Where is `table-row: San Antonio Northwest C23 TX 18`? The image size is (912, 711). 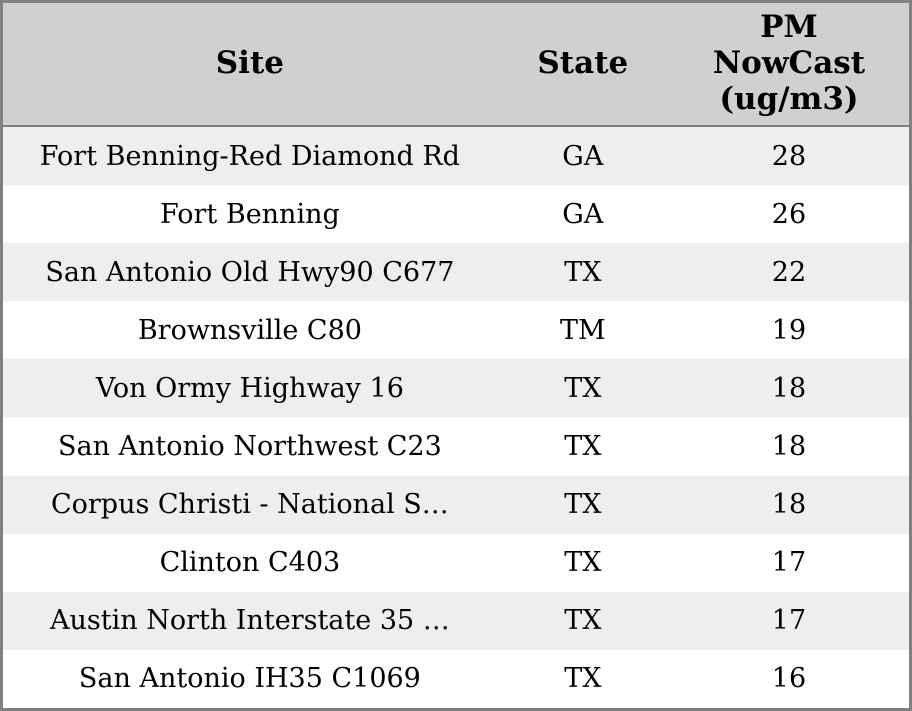 table-row: San Antonio Northwest C23 TX 18 is located at coordinates (456, 446).